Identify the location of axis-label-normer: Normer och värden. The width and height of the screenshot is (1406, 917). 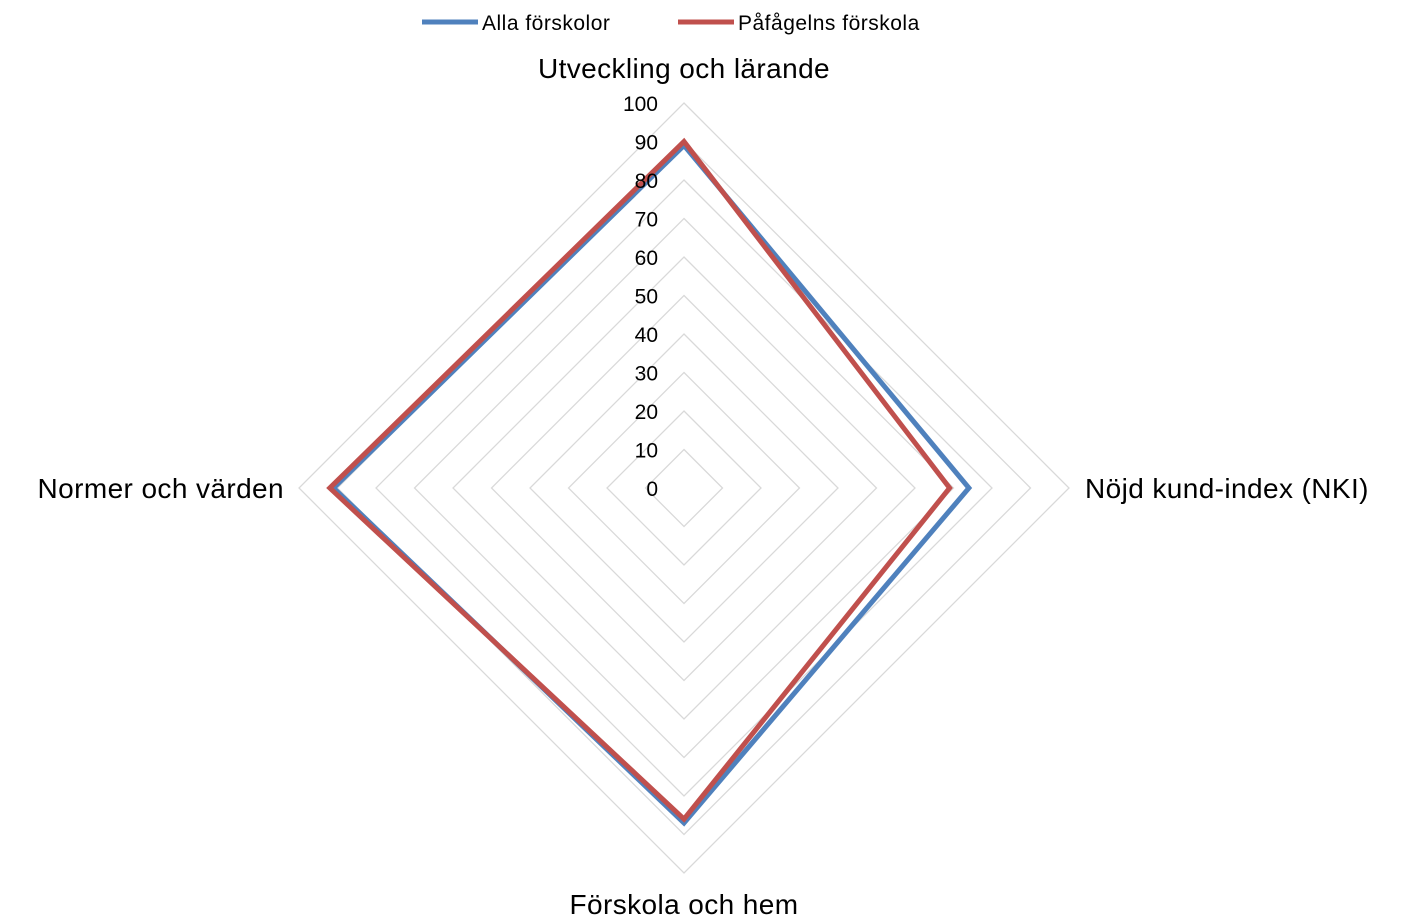
(161, 488).